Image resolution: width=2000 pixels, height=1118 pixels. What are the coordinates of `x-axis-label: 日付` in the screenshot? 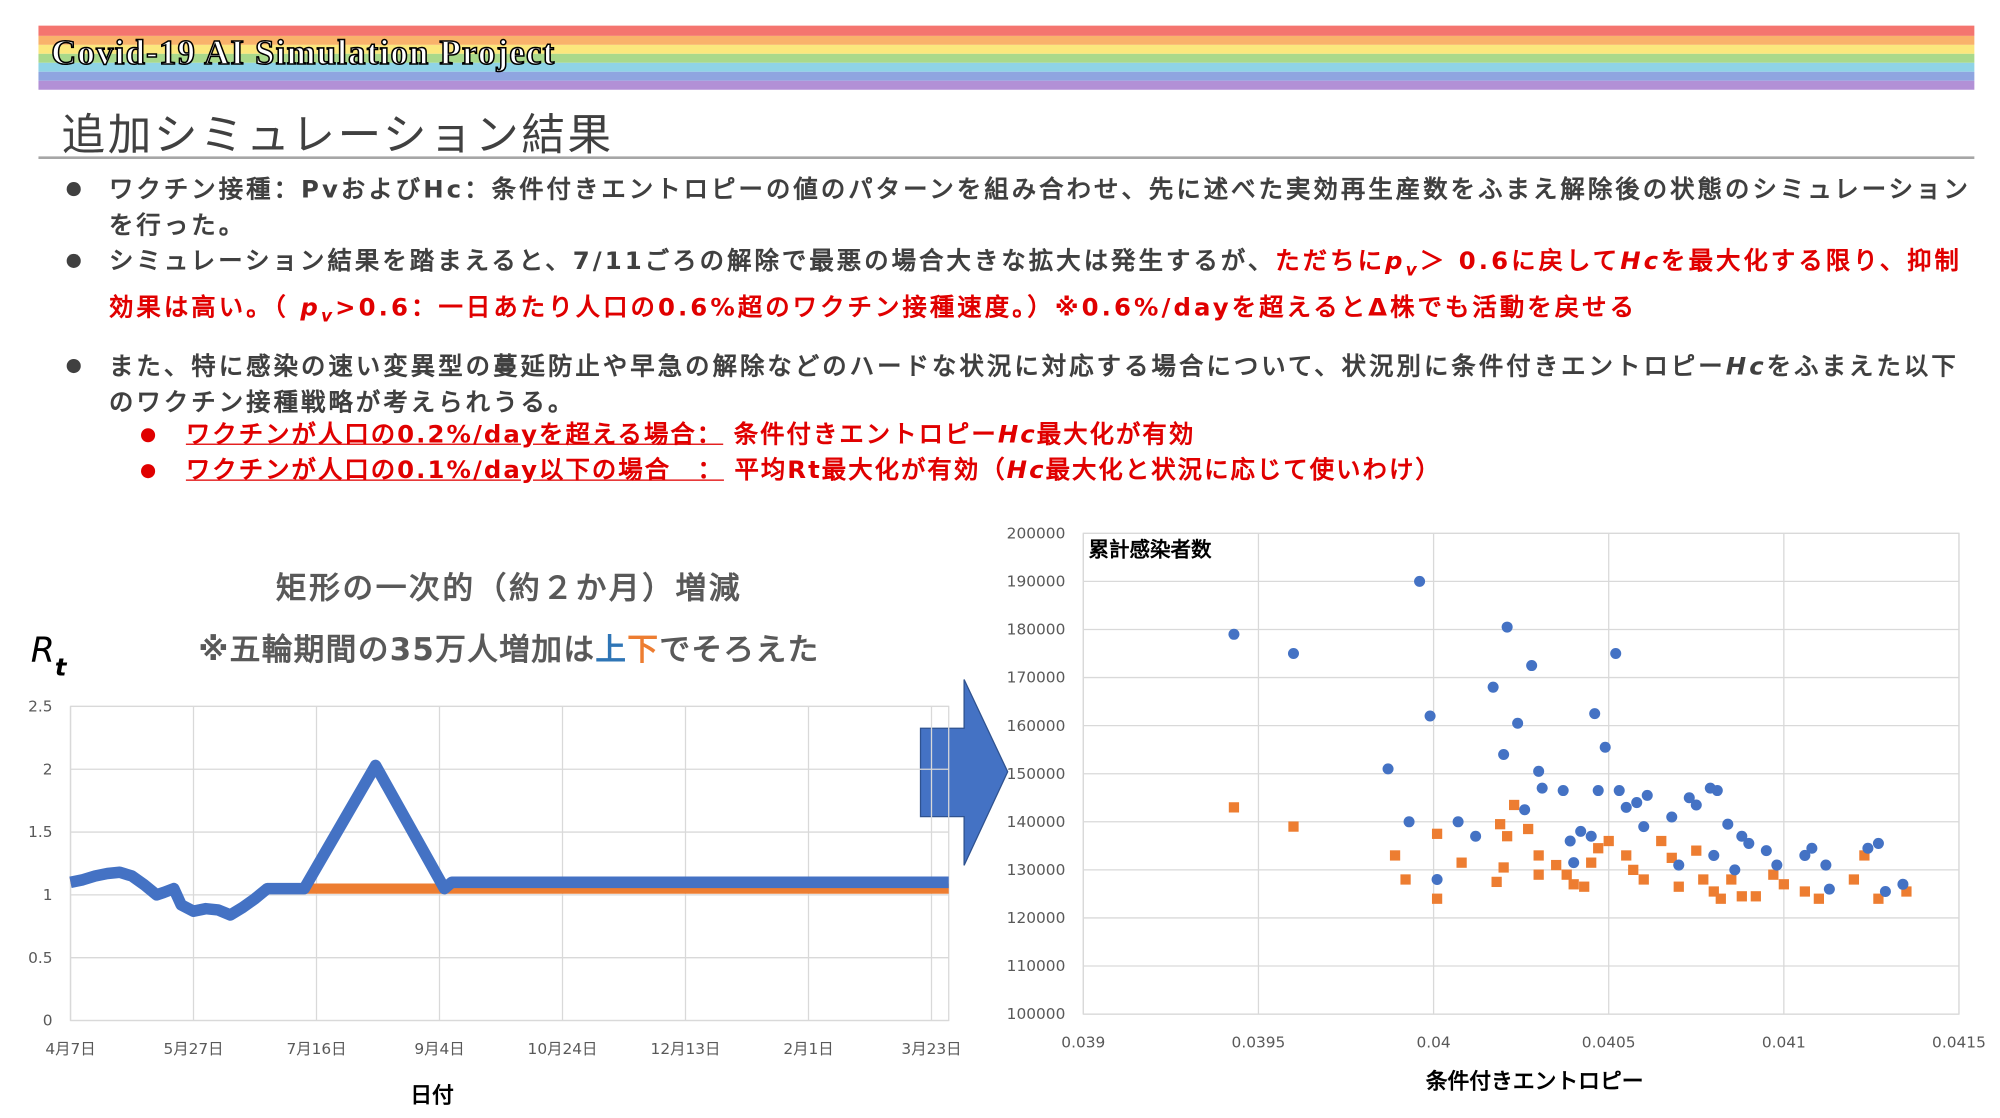 It's located at (432, 1096).